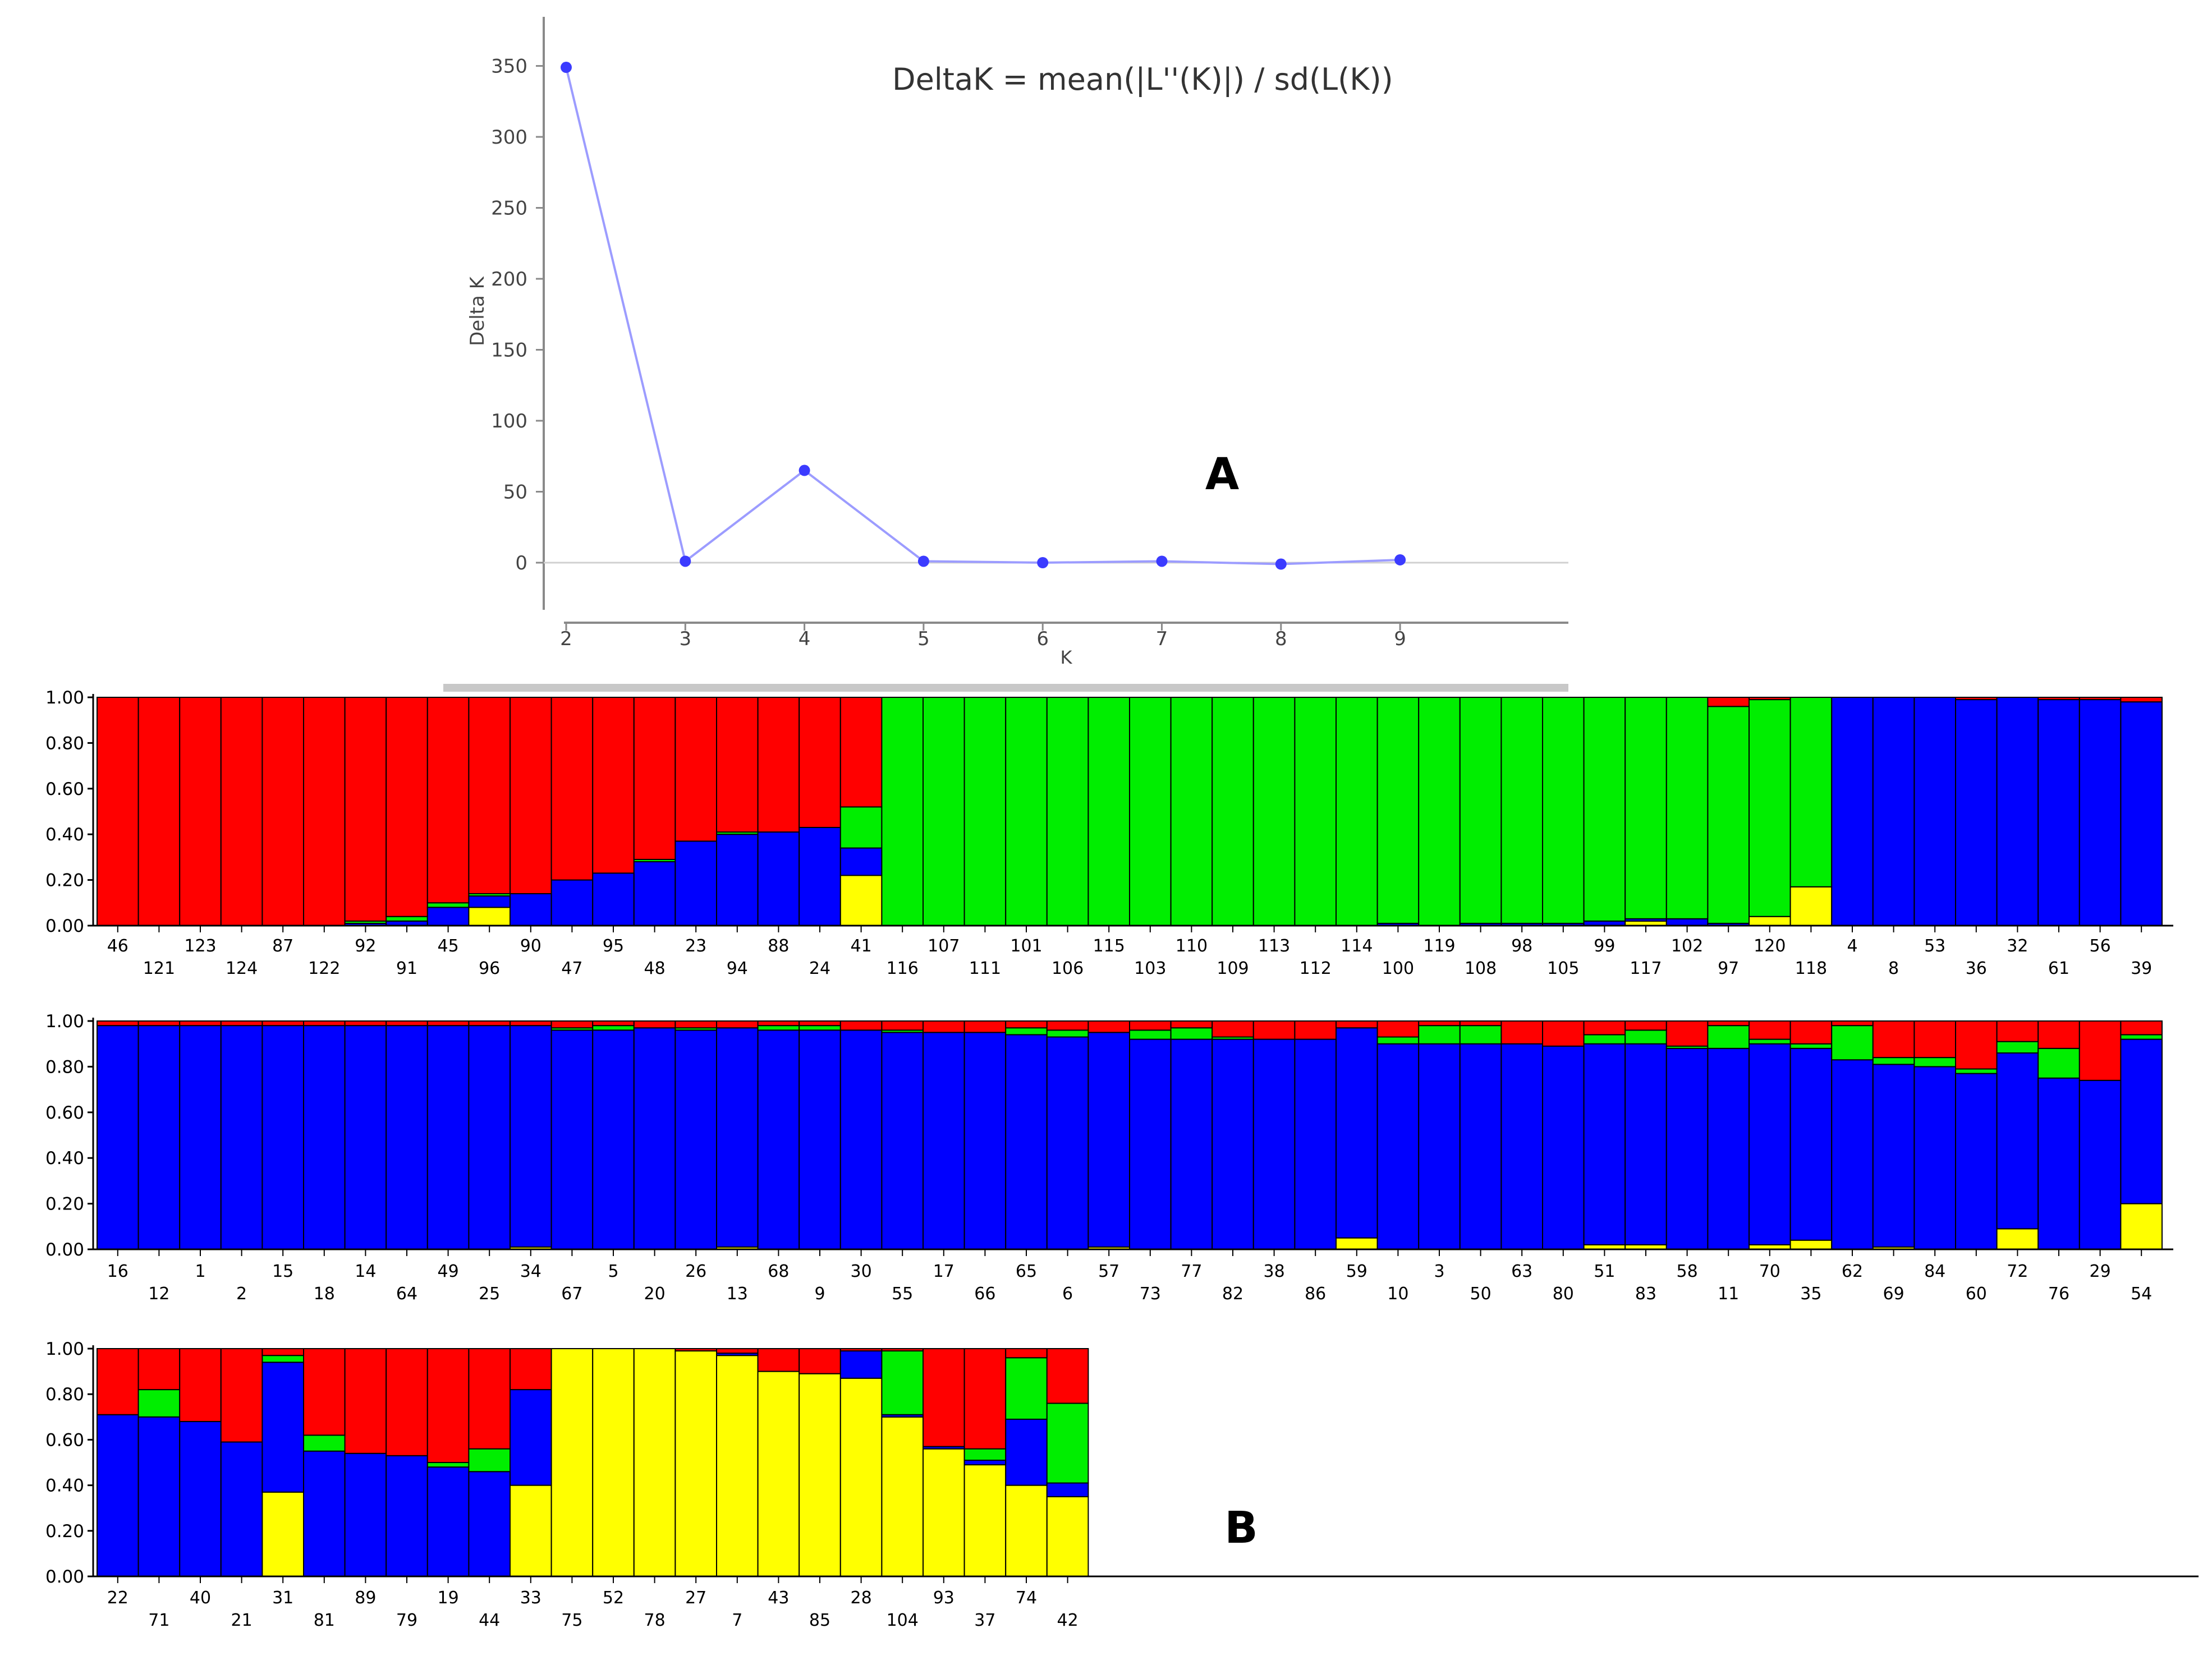  I want to click on sample-label: 67, so click(571, 1294).